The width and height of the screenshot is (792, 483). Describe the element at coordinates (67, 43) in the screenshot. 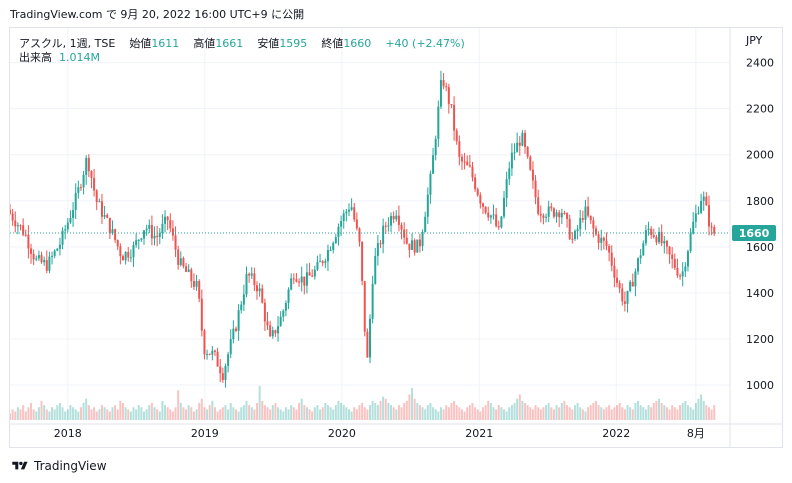

I see `symbol-label: アスクル, 1週, TSE` at that location.